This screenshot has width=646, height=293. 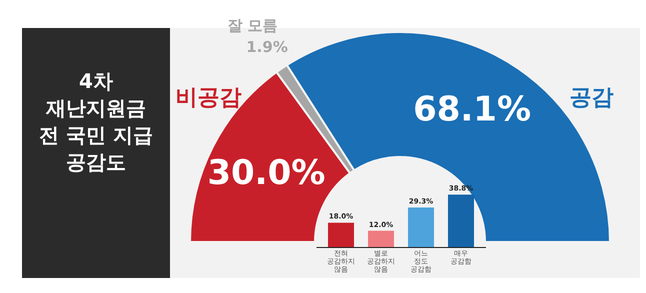 What do you see at coordinates (267, 47) in the screenshot?
I see `data-label: 1.9%` at bounding box center [267, 47].